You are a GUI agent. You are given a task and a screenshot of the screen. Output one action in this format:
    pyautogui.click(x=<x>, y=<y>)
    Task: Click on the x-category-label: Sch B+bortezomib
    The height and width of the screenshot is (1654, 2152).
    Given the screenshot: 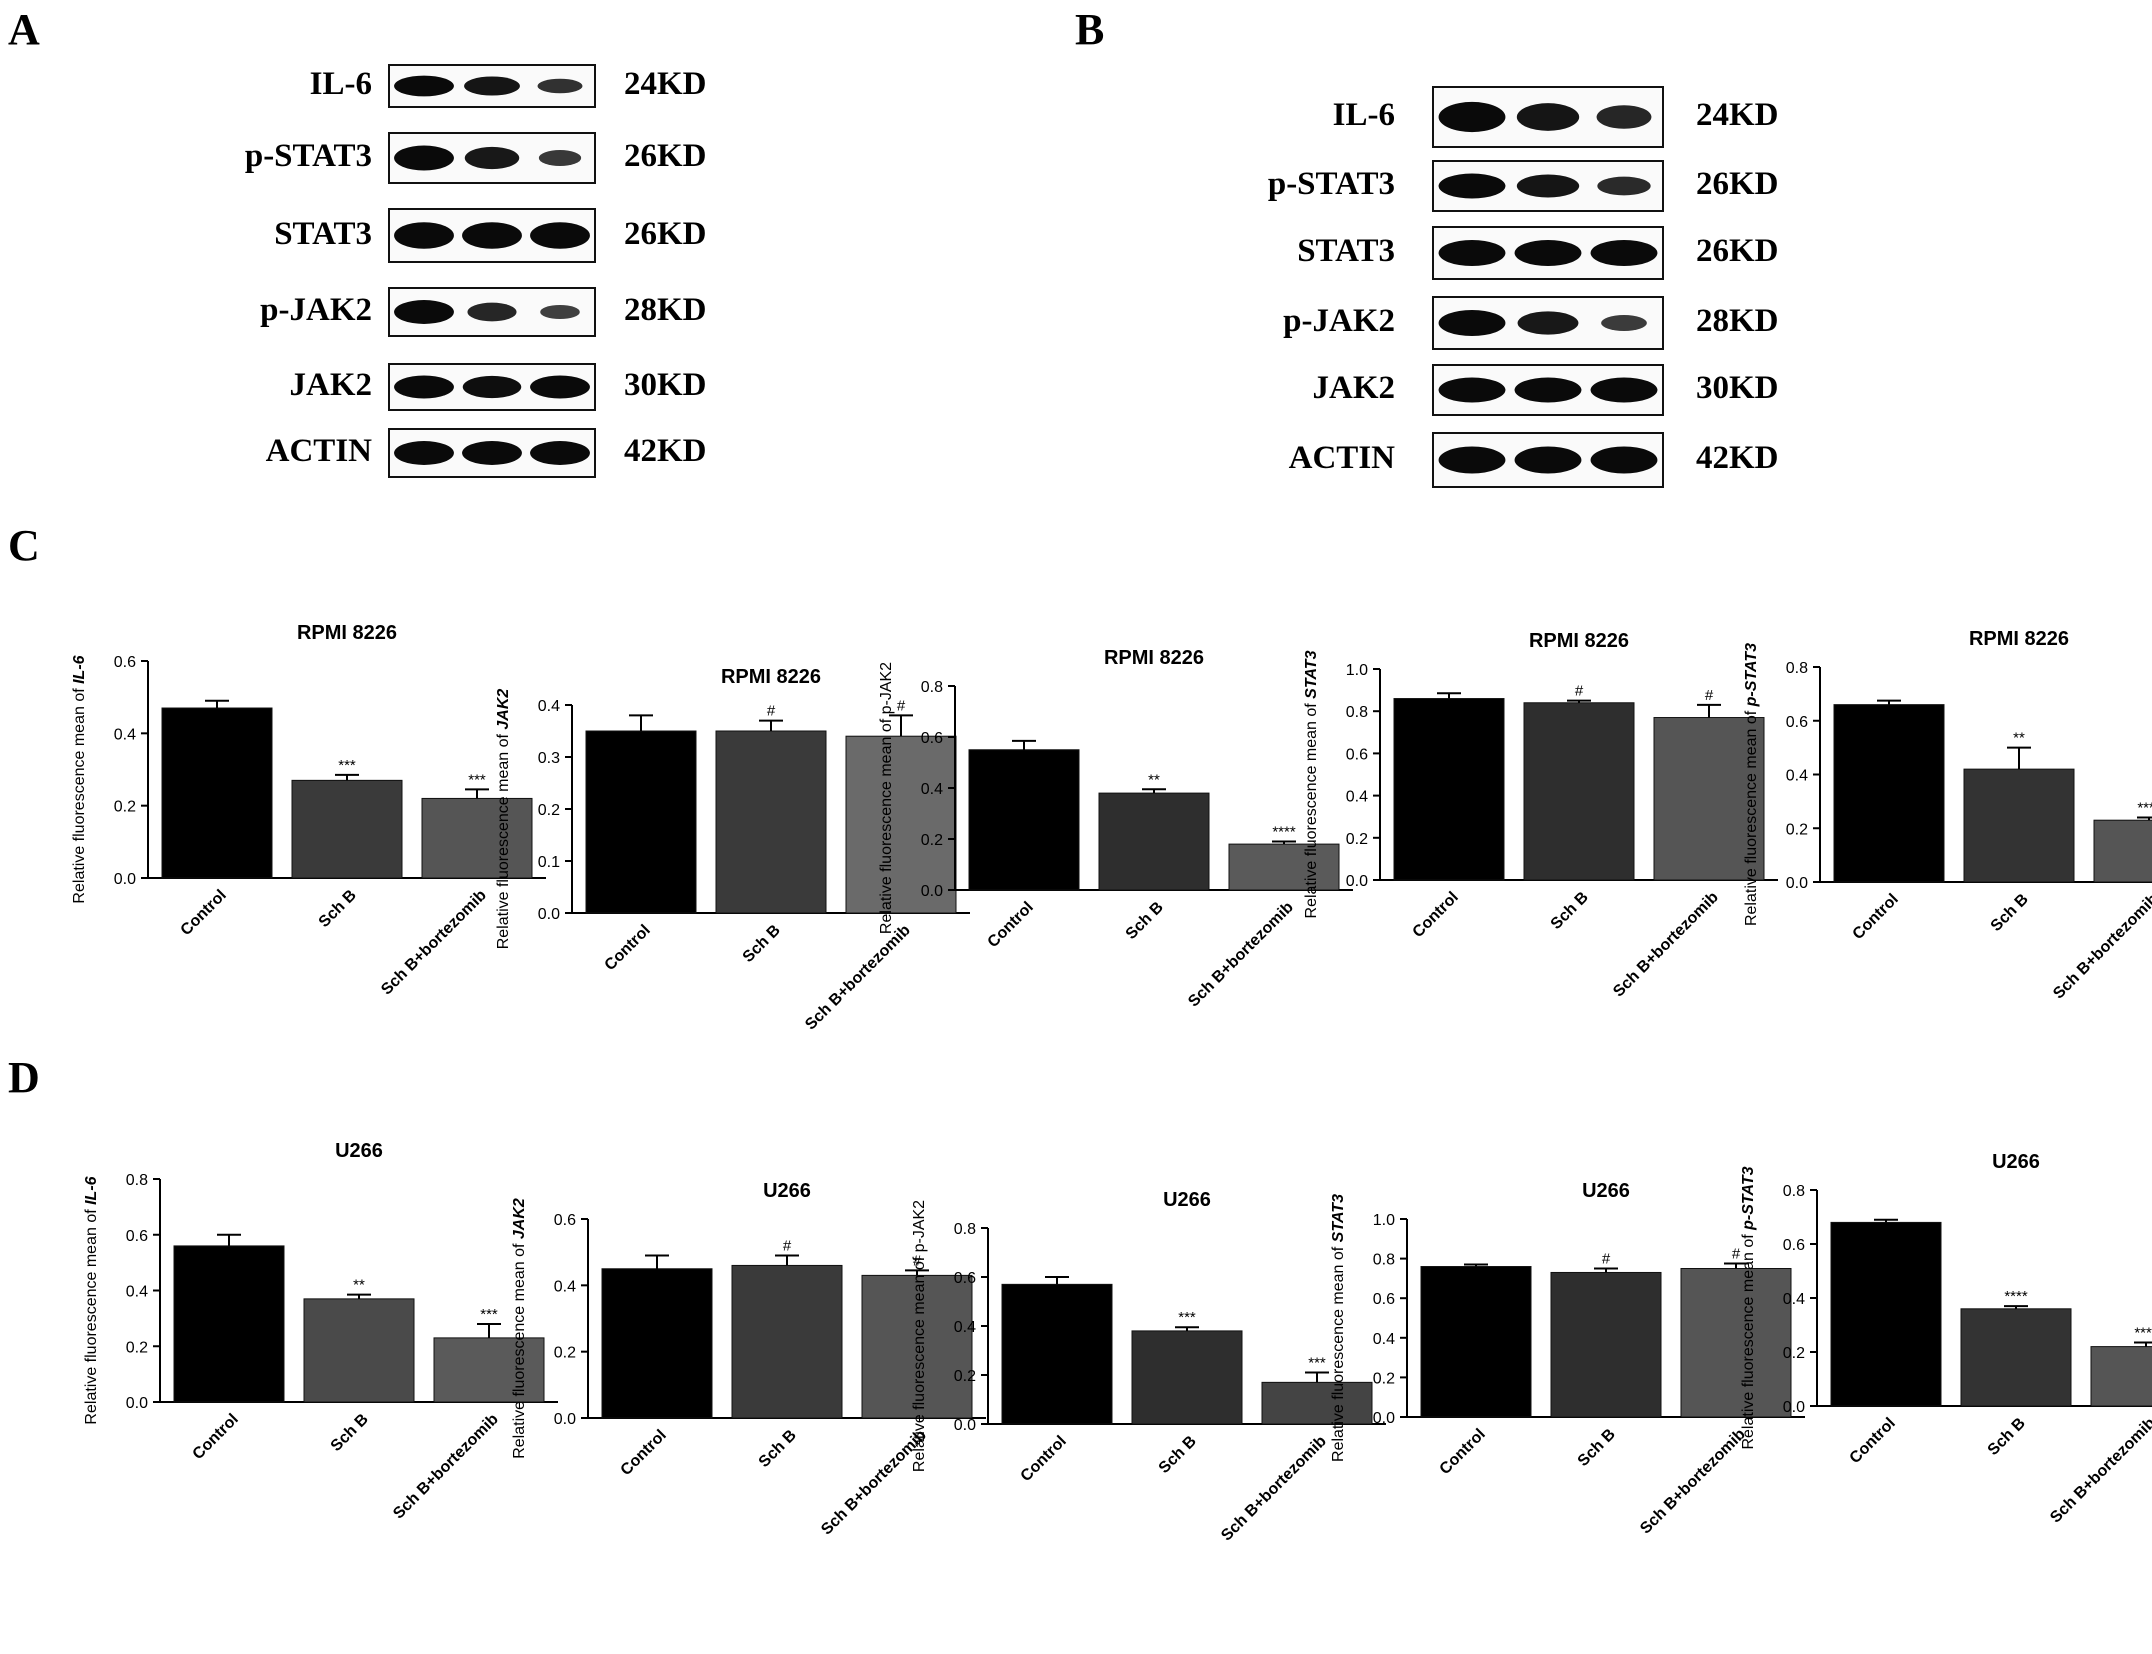 What is the action you would take?
    pyautogui.click(x=2101, y=947)
    